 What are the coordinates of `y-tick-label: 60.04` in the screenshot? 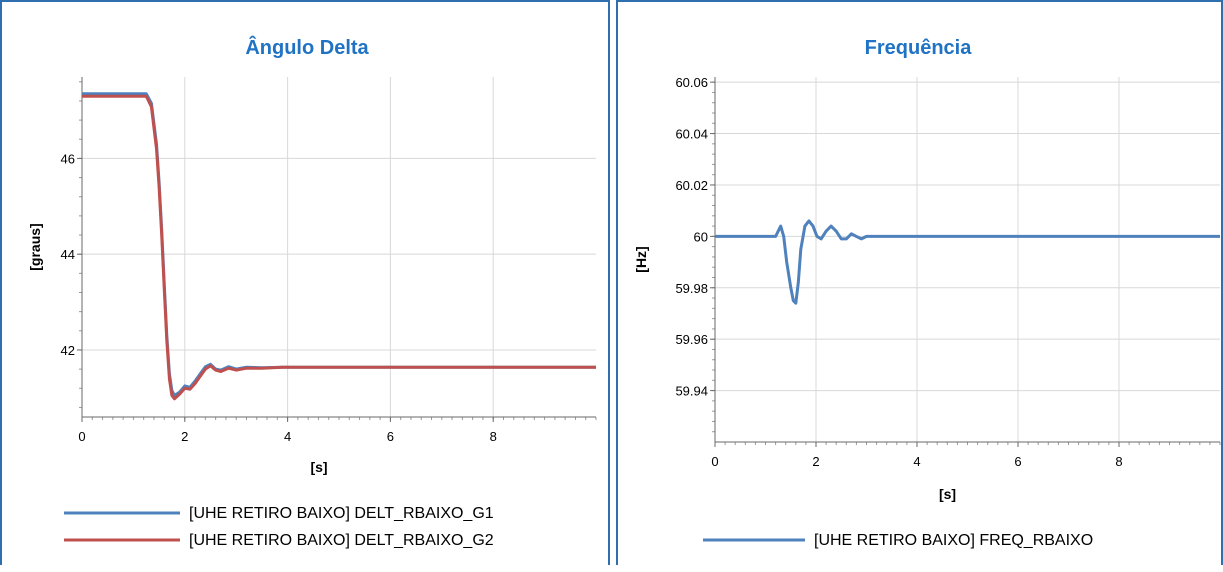 It's located at (691, 134).